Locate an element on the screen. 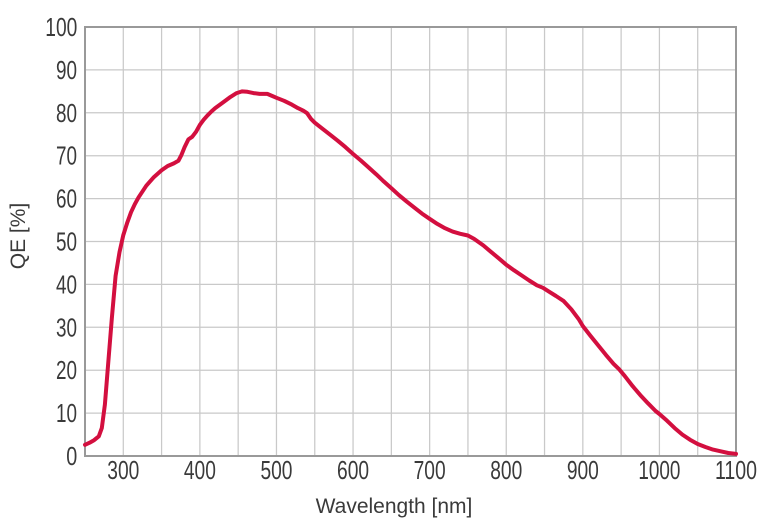  x-tick-label: 900 is located at coordinates (583, 470).